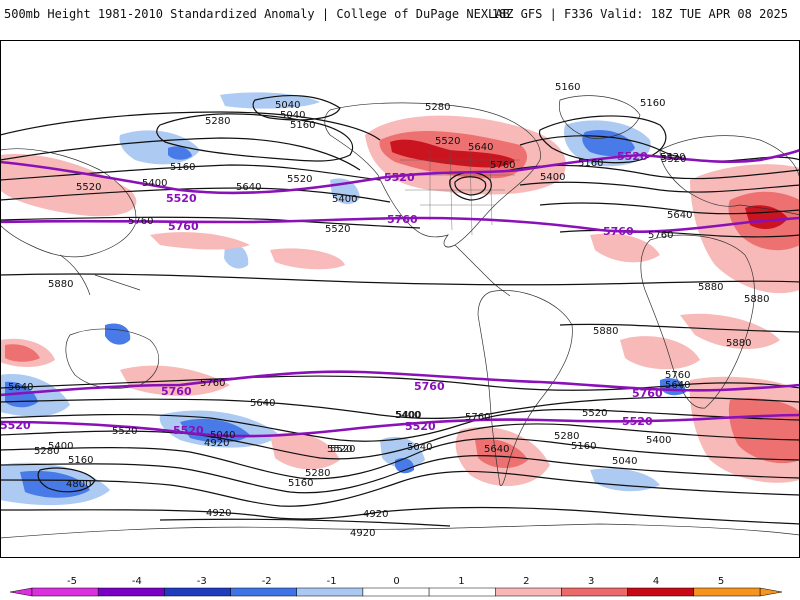 Image resolution: width=800 pixels, height=600 pixels. Describe the element at coordinates (599, 117) in the screenshot. I see `coast-greenland` at that location.